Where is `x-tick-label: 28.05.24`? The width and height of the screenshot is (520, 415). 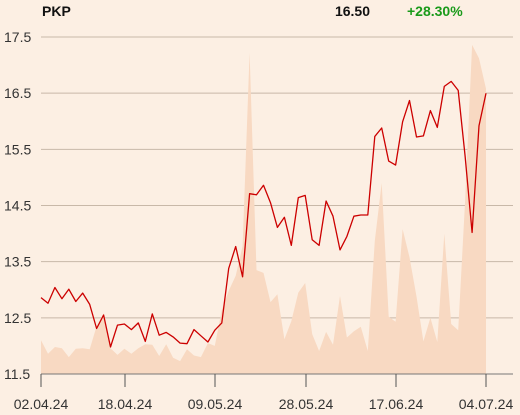
x-tick-label: 28.05.24 is located at coordinates (306, 404).